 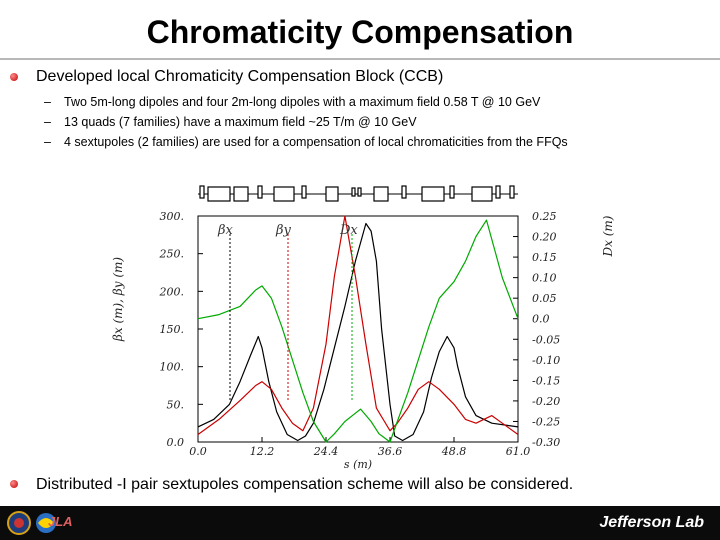 What do you see at coordinates (283, 230) in the screenshot?
I see `legend-label: βy` at bounding box center [283, 230].